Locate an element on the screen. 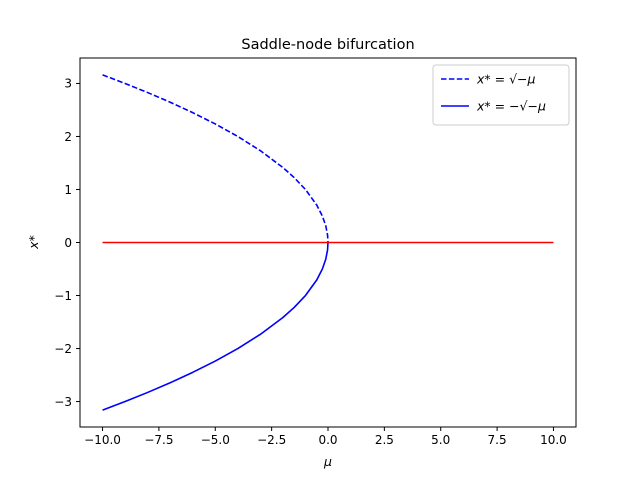 The width and height of the screenshot is (640, 480). x-tick-label: 10.0 is located at coordinates (553, 440).